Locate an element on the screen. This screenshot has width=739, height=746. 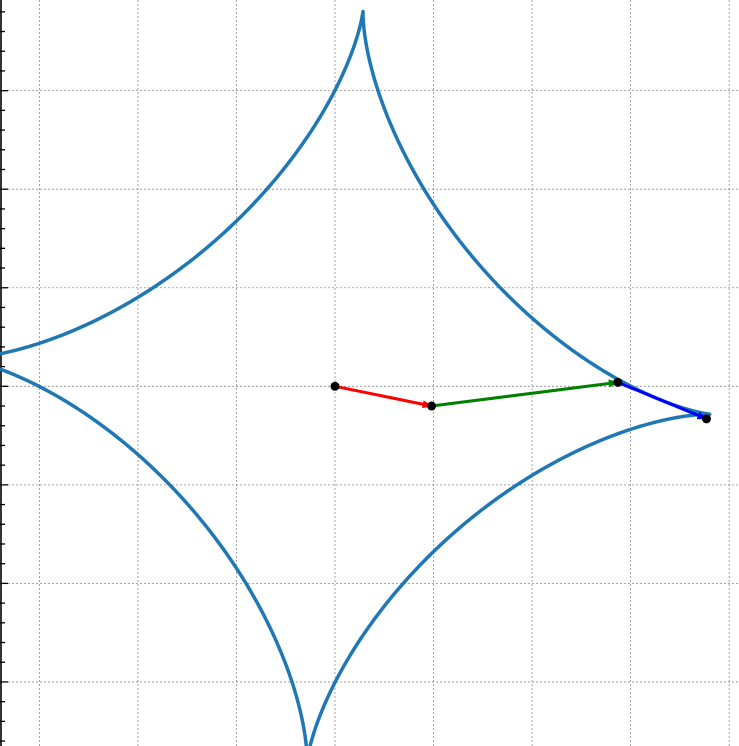
points is located at coordinates (520, 400).